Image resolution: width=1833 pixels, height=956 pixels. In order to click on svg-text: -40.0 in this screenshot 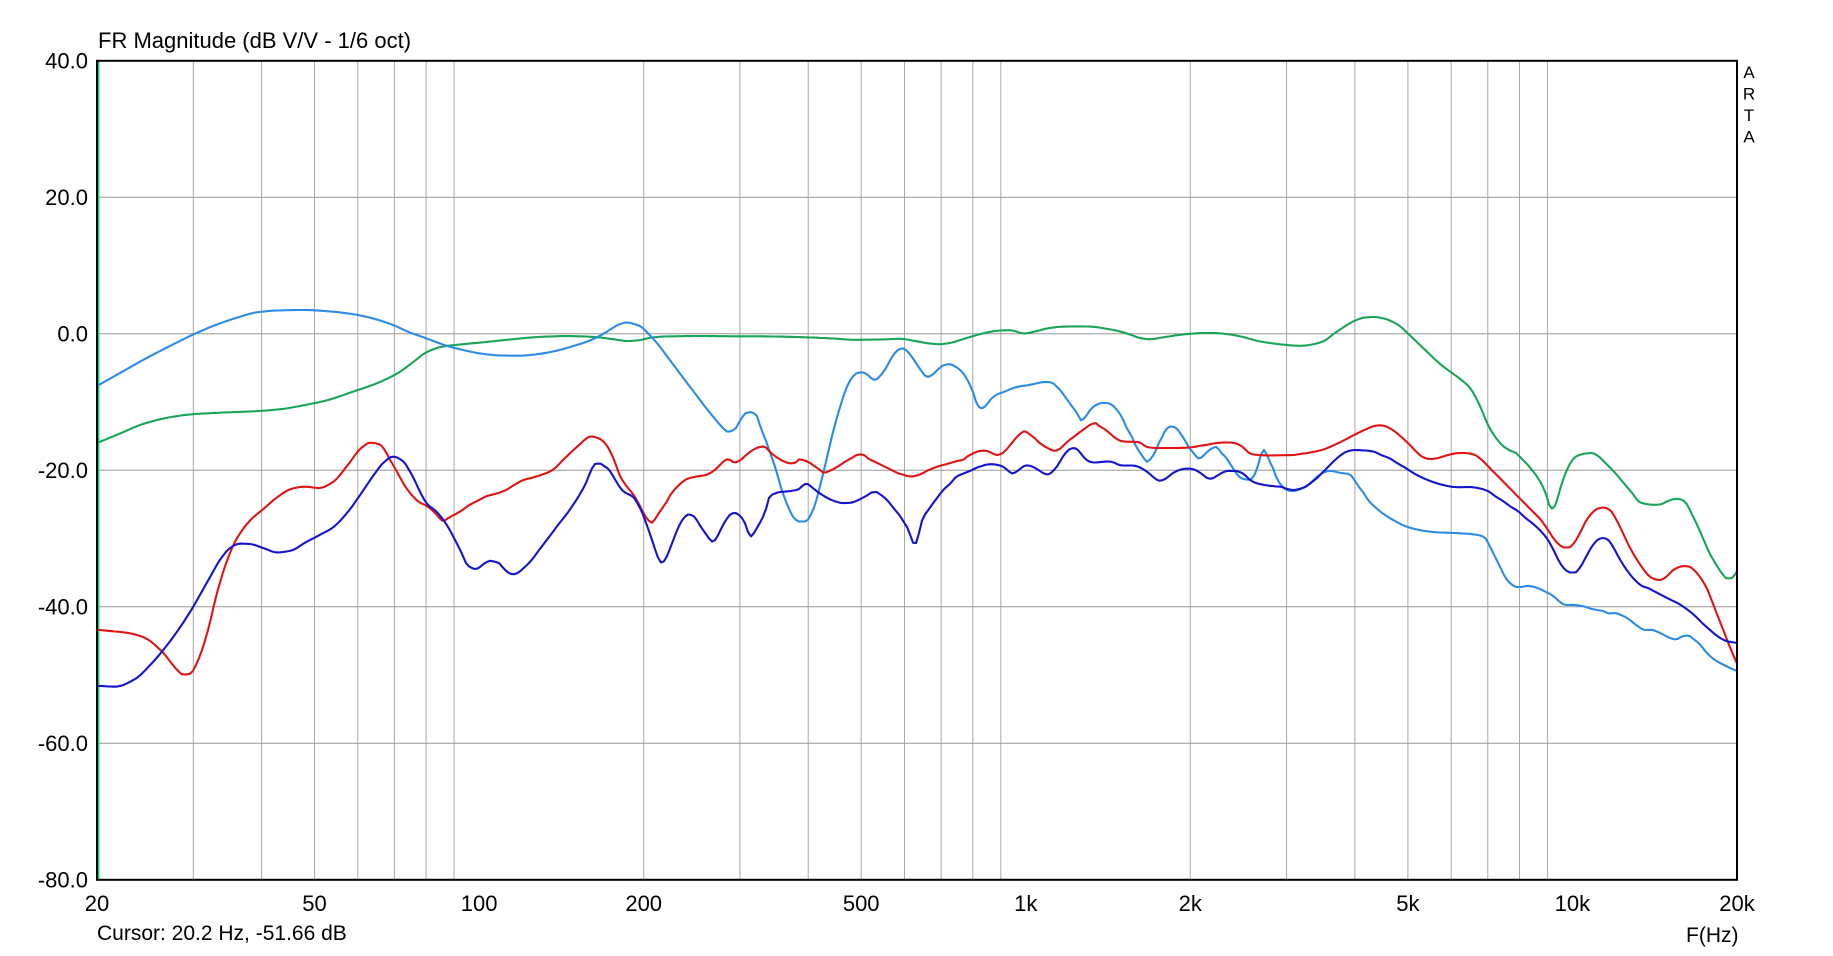, I will do `click(63, 607)`.